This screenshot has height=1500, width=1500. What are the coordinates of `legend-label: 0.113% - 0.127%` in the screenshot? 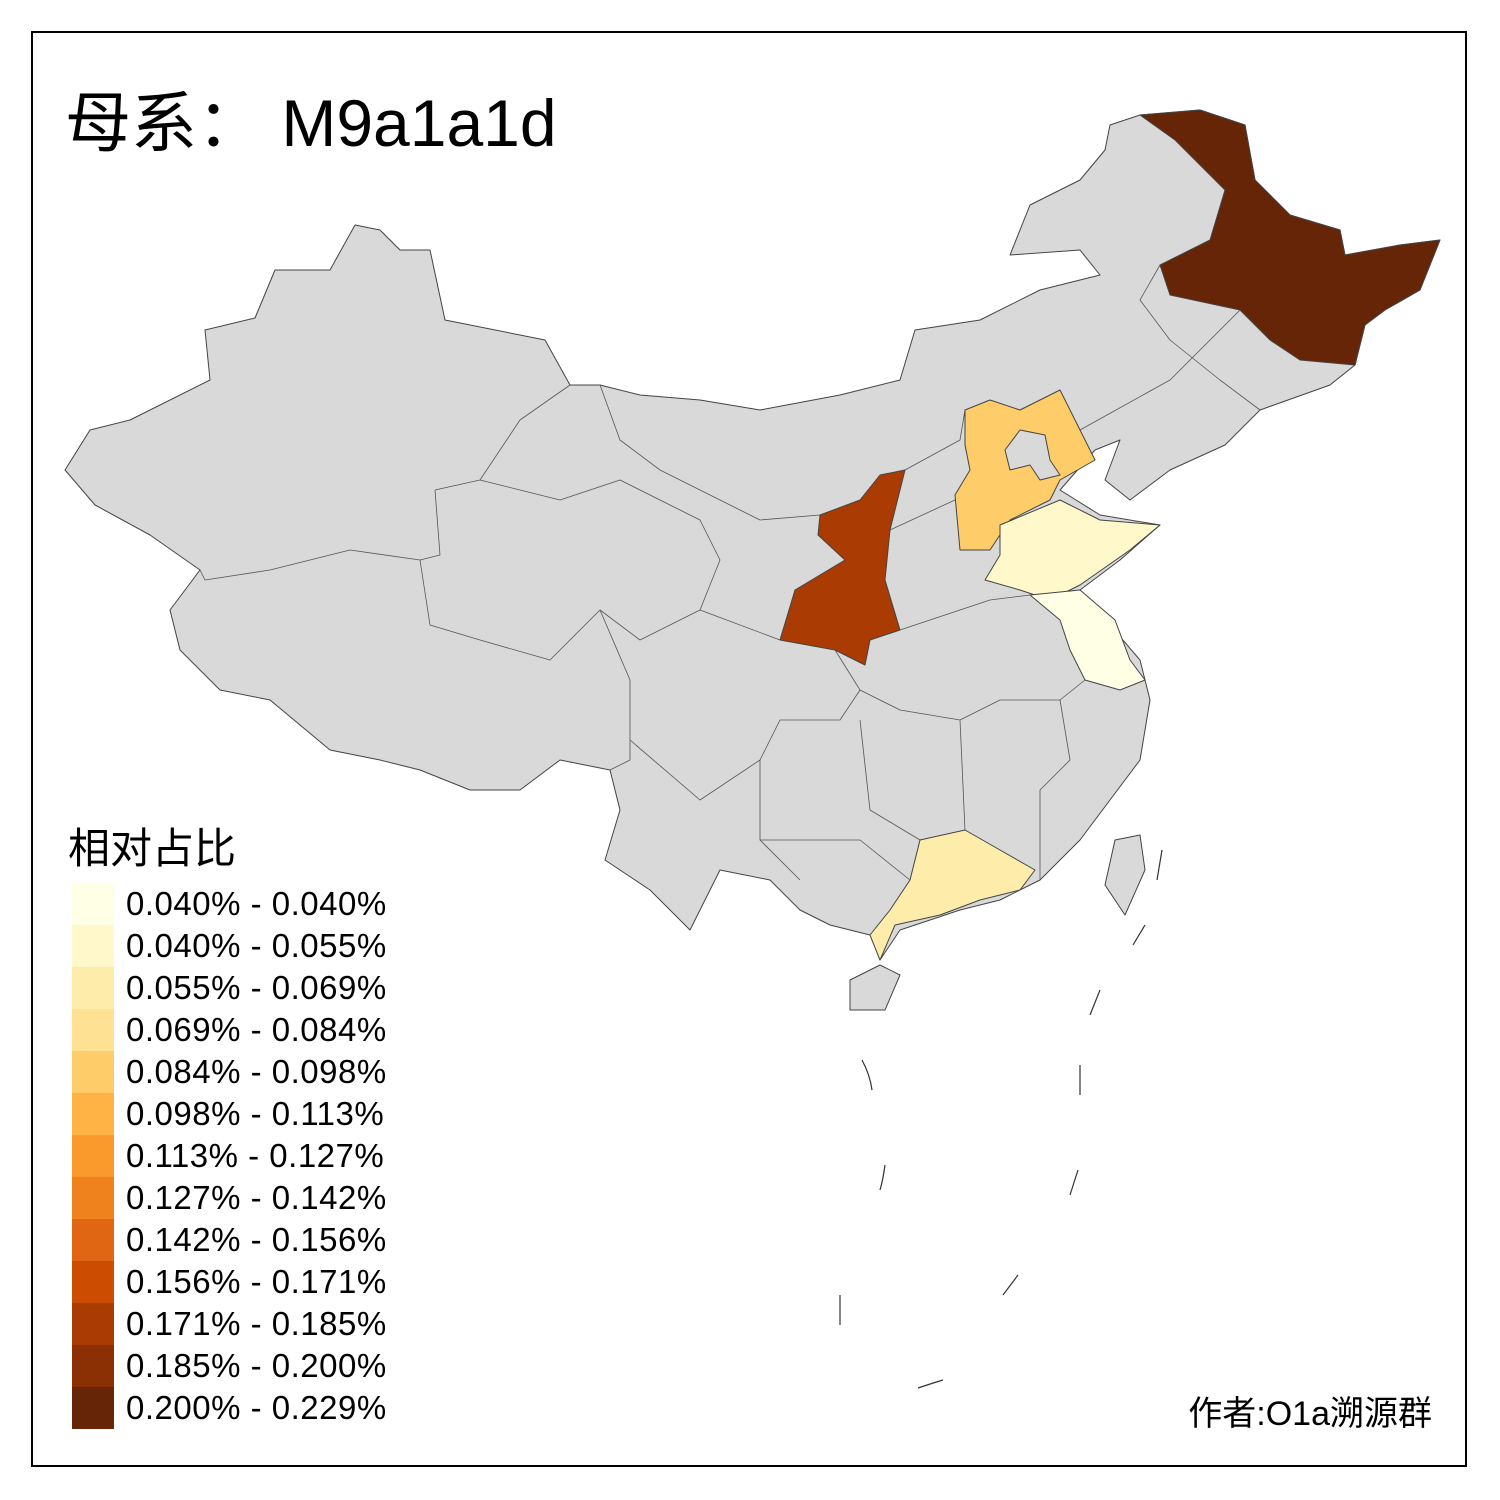 It's located at (255, 1155).